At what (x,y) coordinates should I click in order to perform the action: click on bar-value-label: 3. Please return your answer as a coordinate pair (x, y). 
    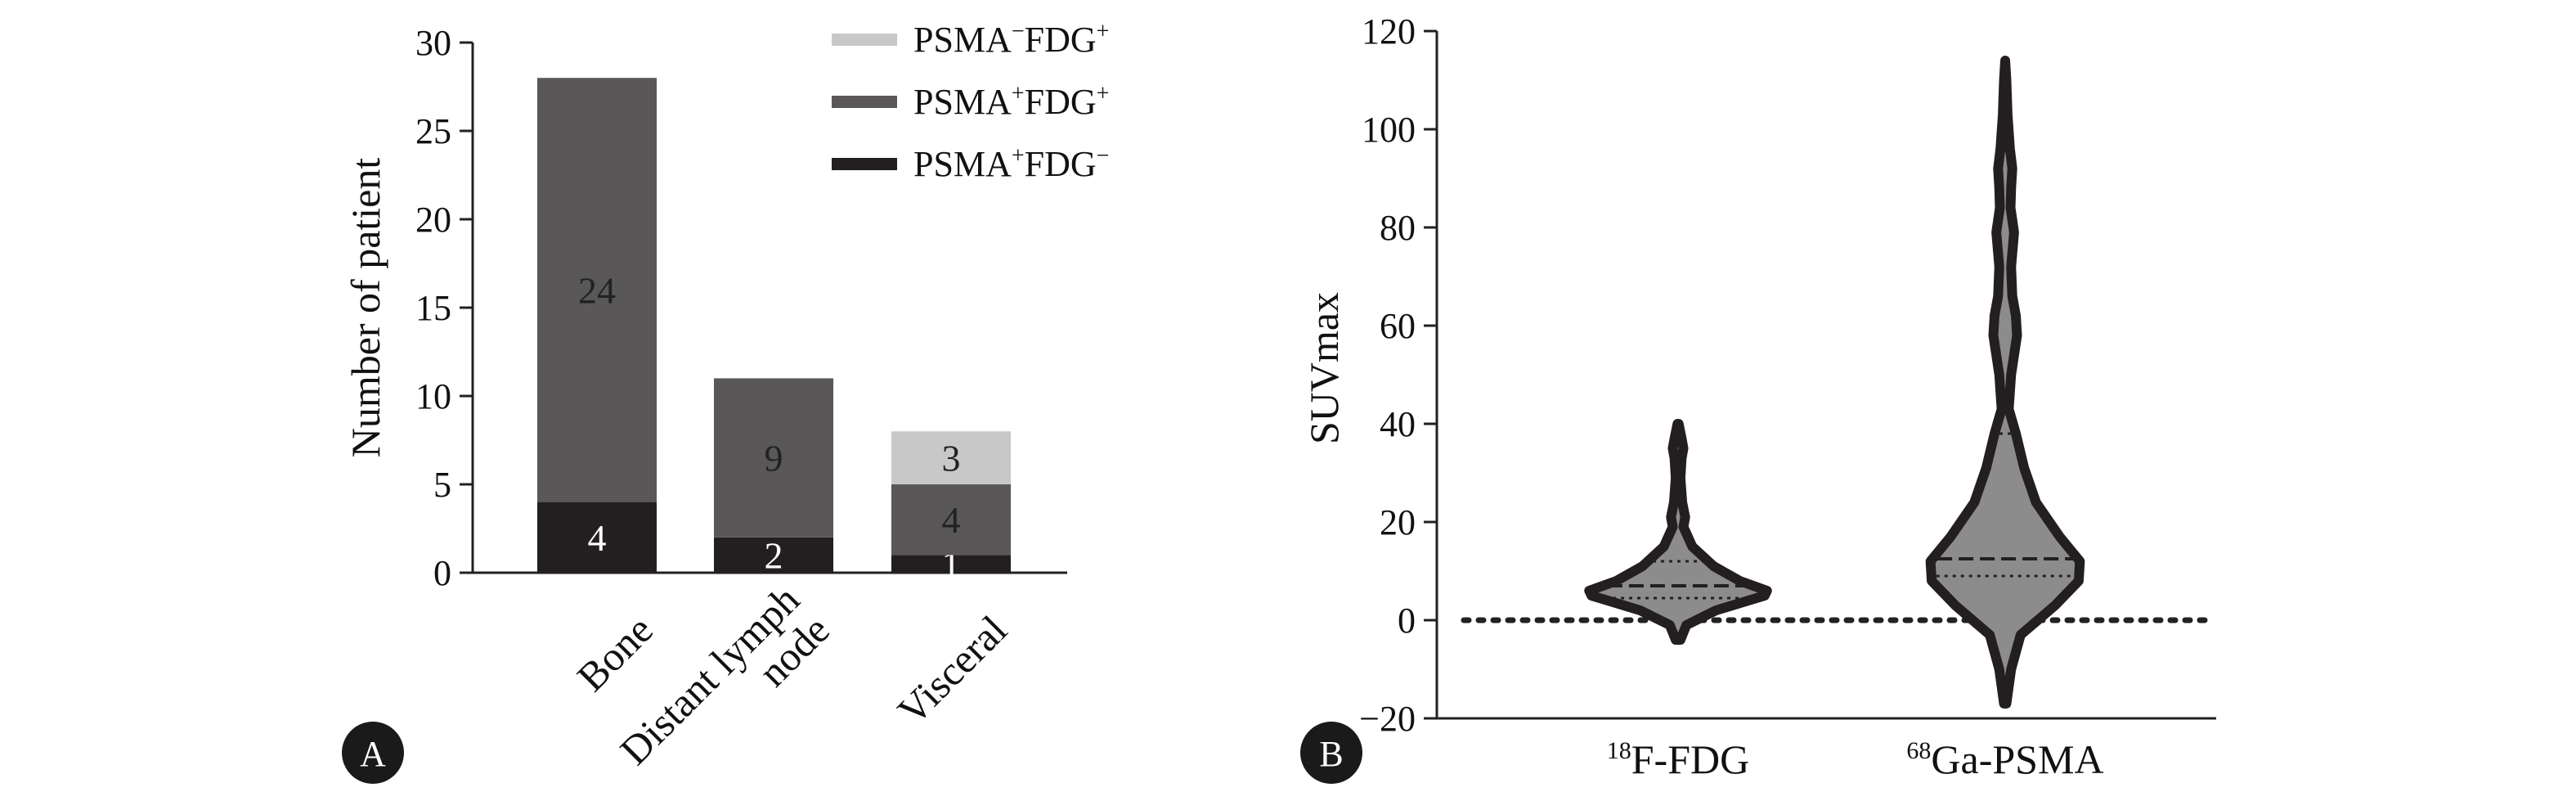
    Looking at the image, I should click on (952, 459).